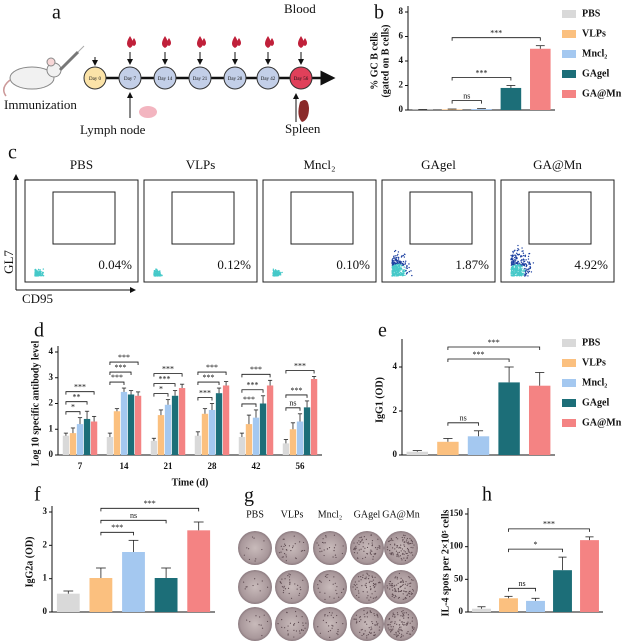 The width and height of the screenshot is (631, 641). I want to click on sample-label: GAgel, so click(438, 164).